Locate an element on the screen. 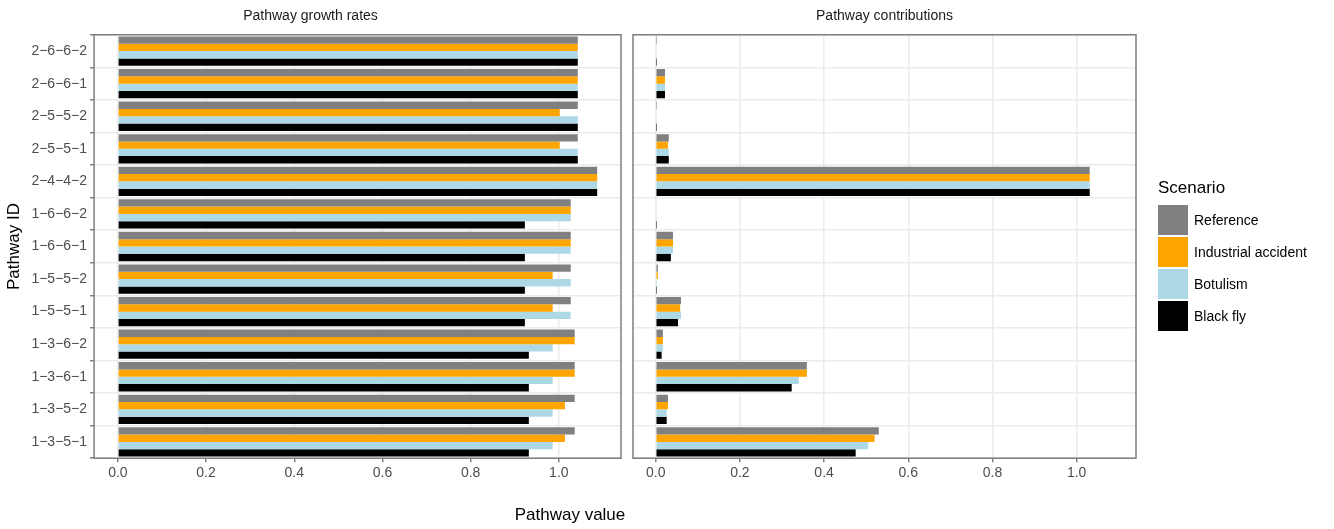  y-tick-label: 2−6−6−1 is located at coordinates (59, 82).